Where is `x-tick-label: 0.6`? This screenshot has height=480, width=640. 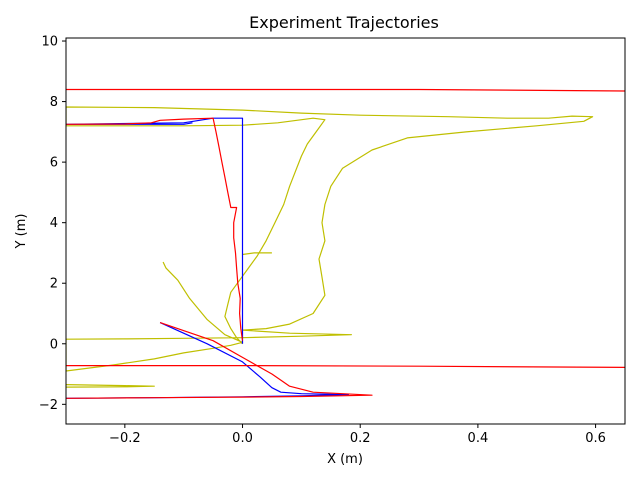
x-tick-label: 0.6 is located at coordinates (595, 438).